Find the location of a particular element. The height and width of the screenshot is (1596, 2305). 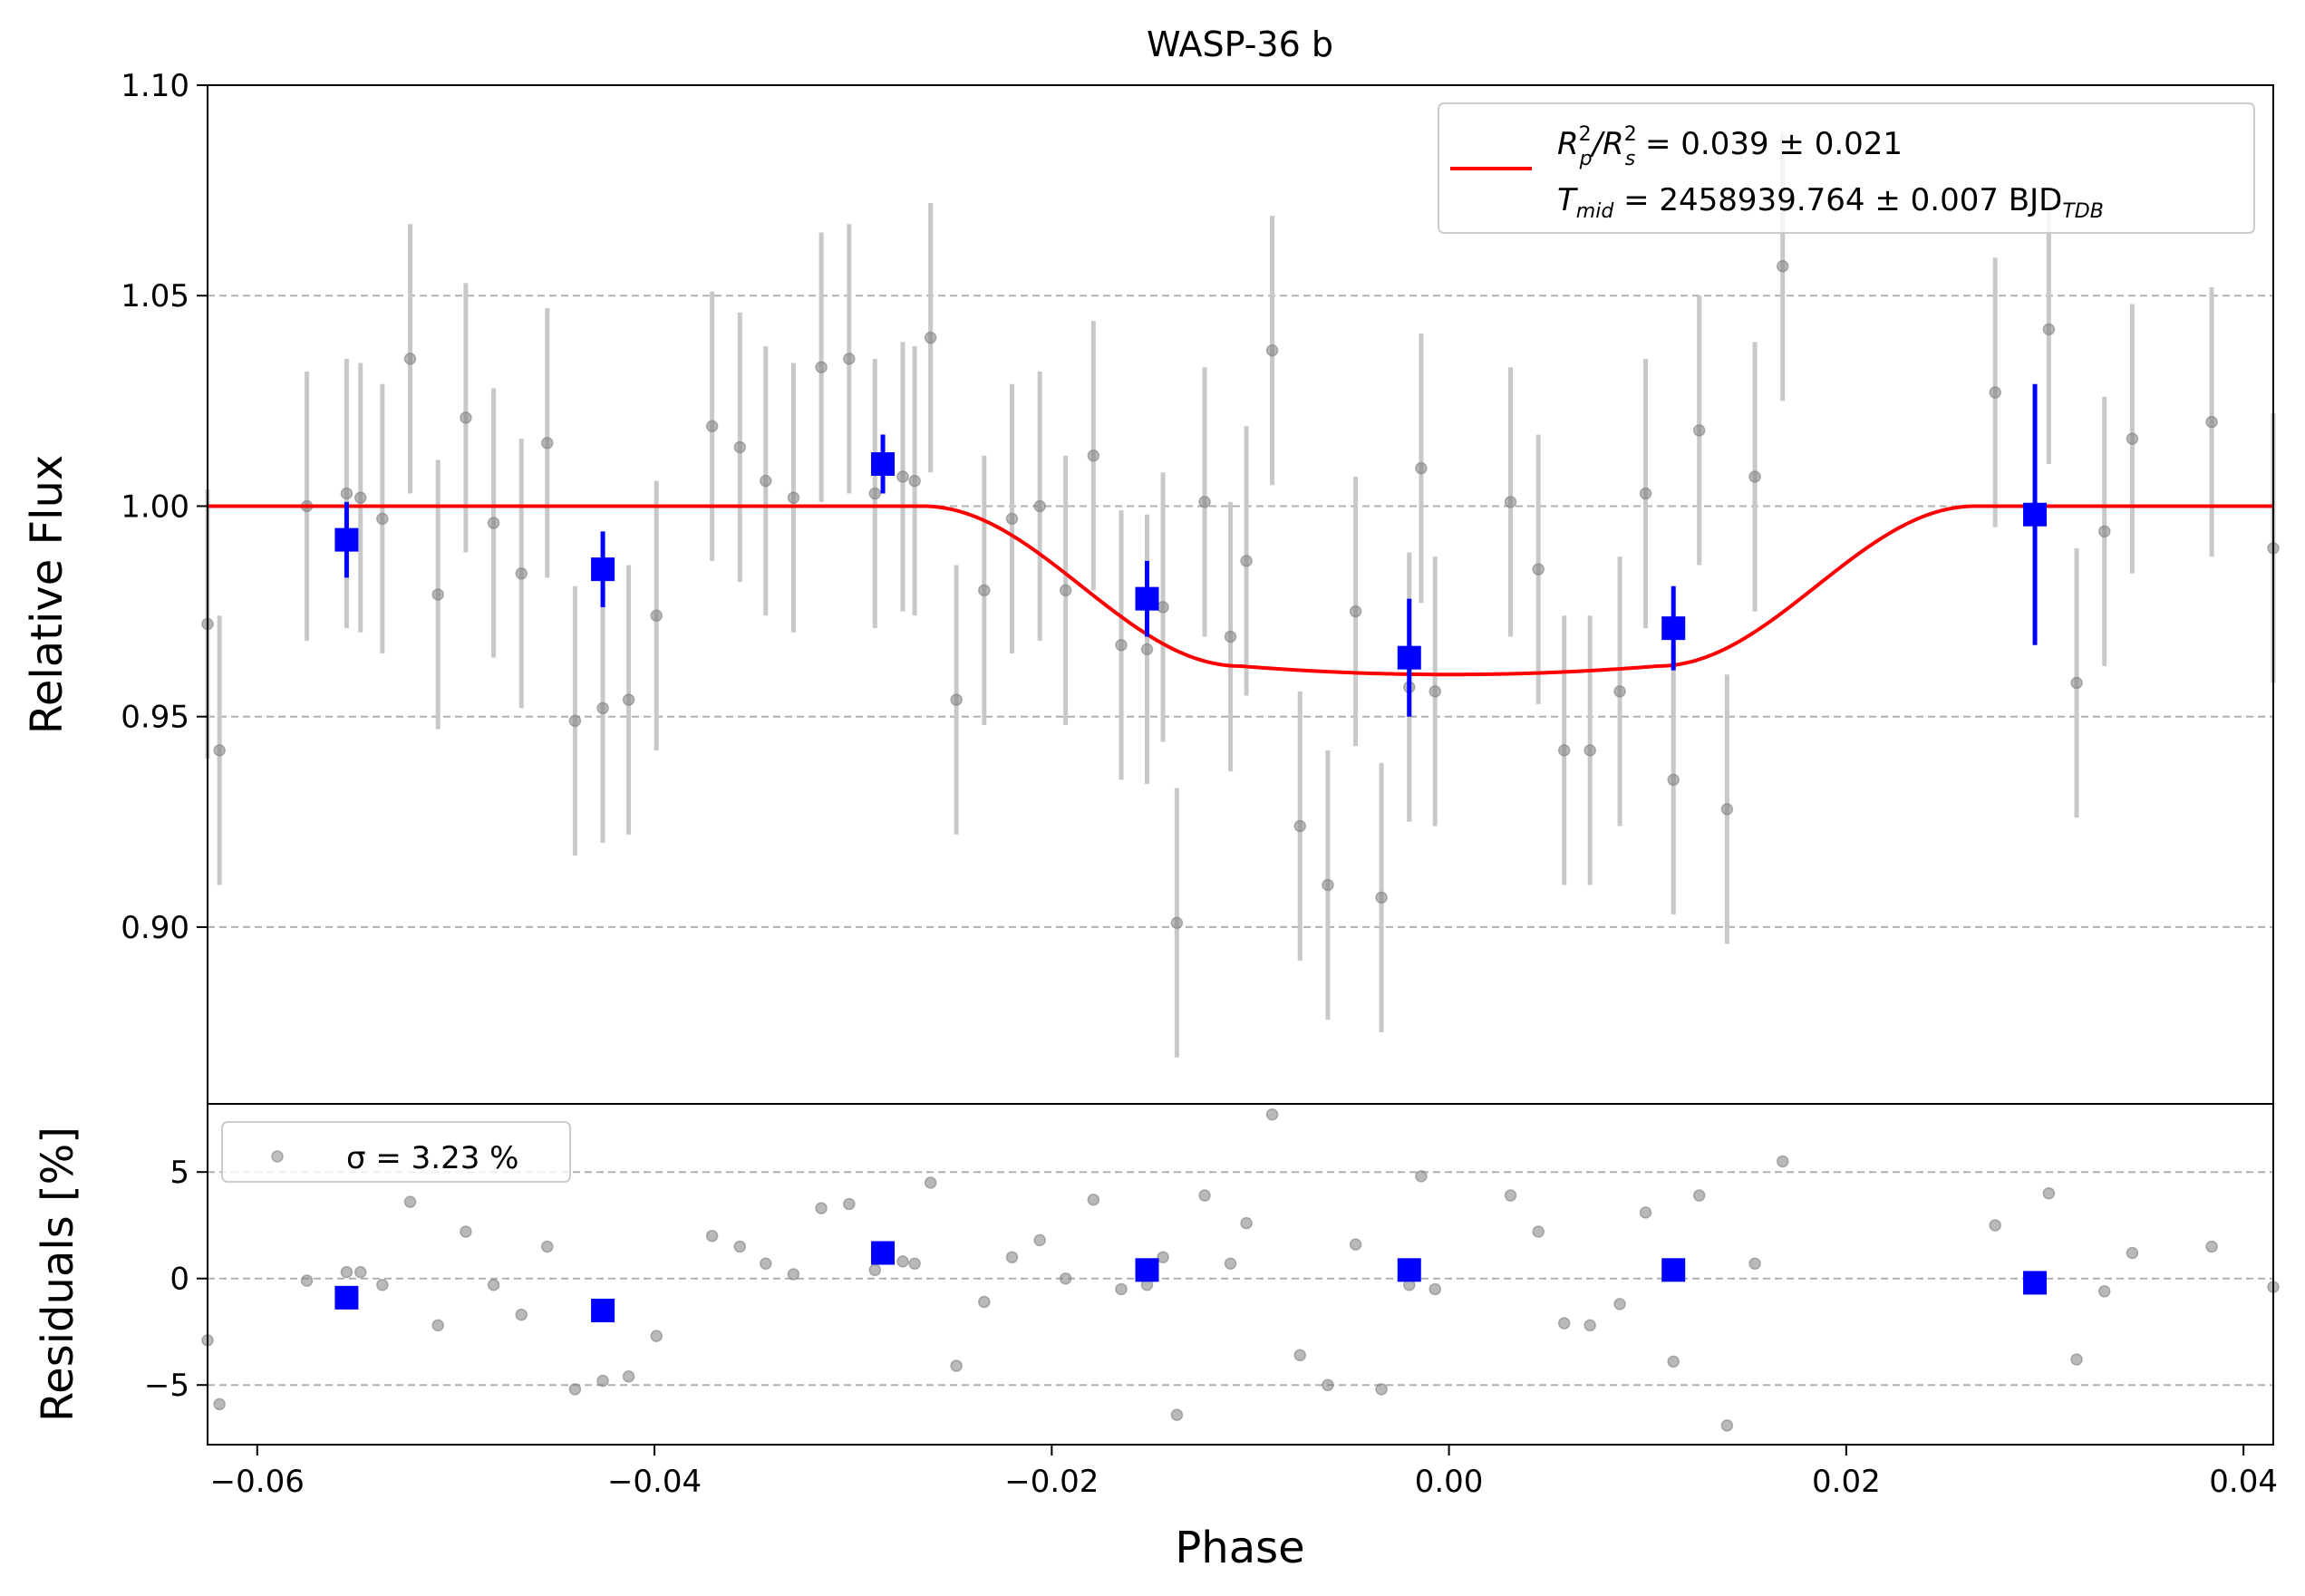

model-line is located at coordinates (1241, 590).